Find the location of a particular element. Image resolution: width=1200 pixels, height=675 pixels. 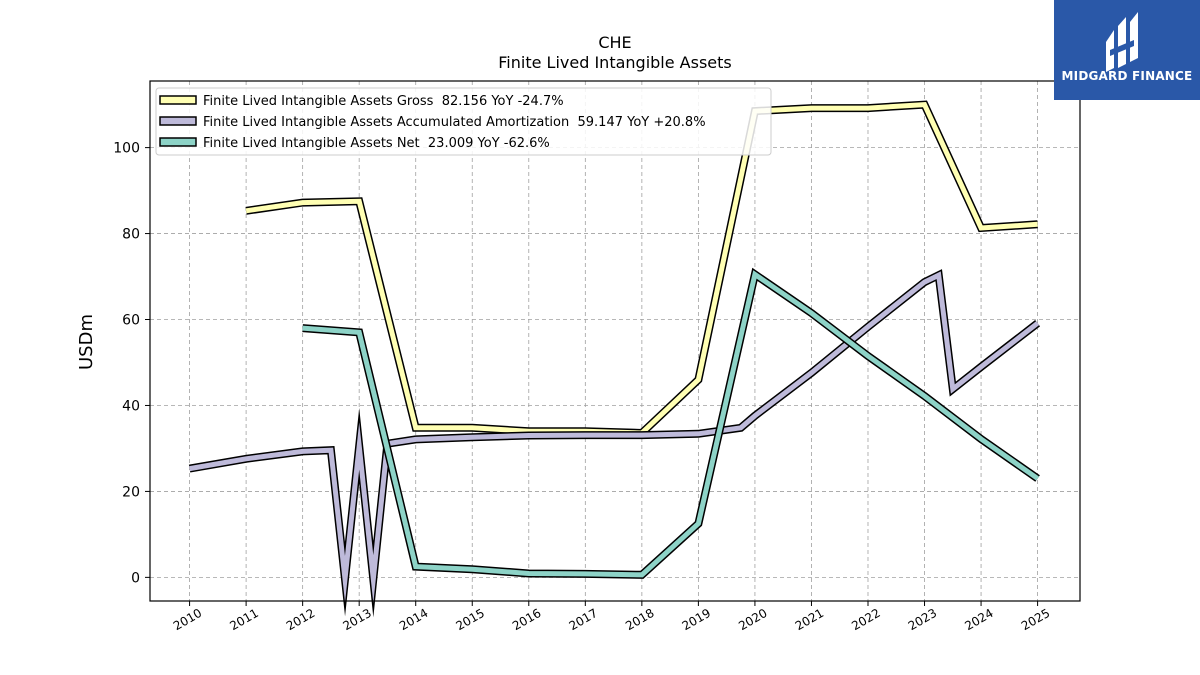

x-tick-label: 2018 is located at coordinates (639, 619).